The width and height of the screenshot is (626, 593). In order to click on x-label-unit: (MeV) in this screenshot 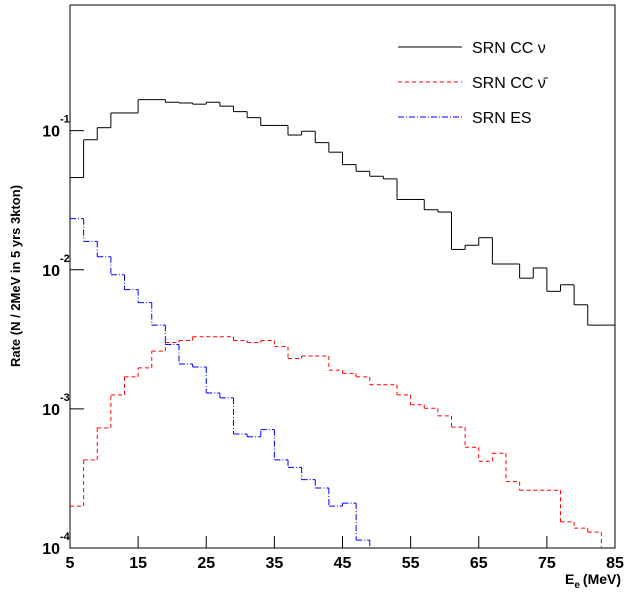, I will do `click(602, 579)`.